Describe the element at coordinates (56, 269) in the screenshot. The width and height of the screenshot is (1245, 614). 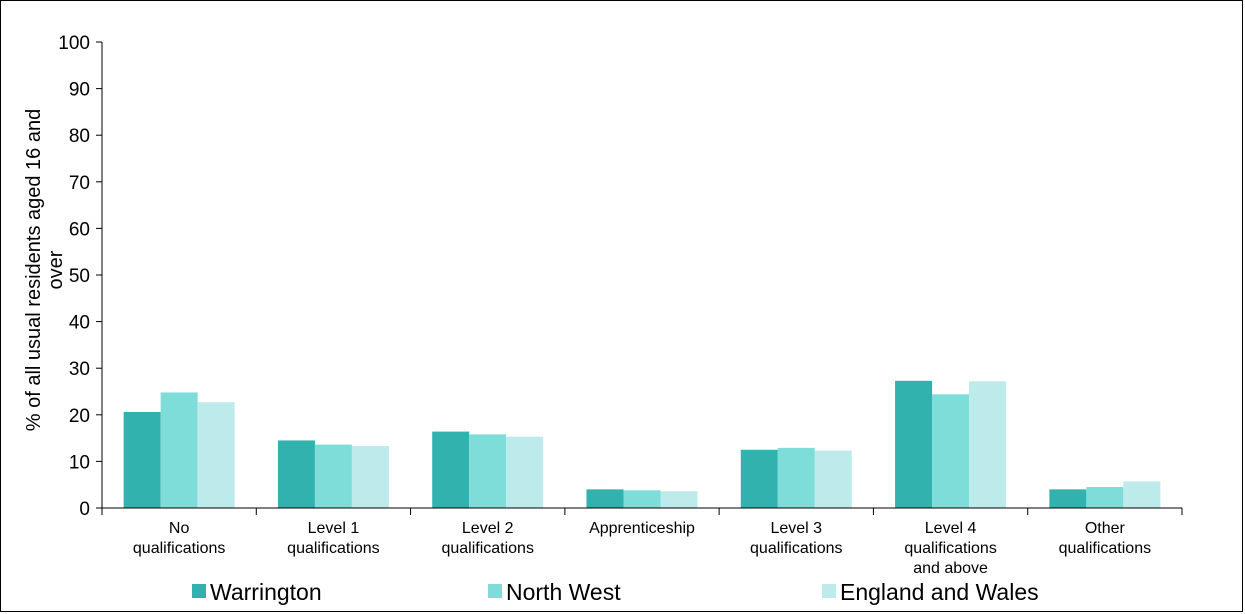
I see `y-axis-title-line: over` at that location.